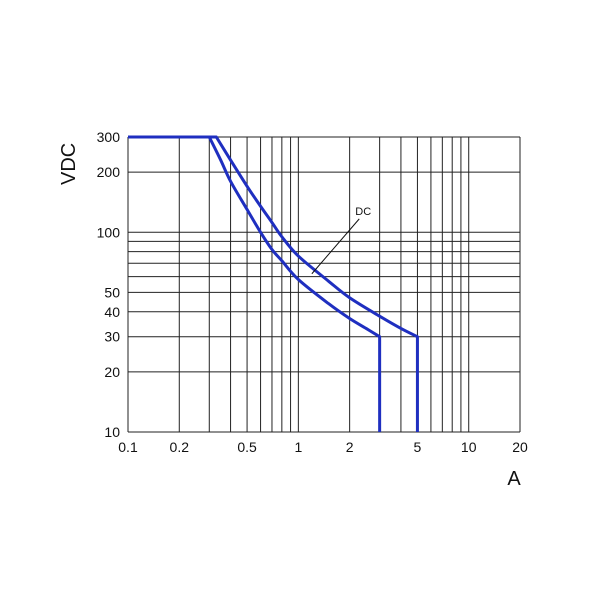  I want to click on y-tick-label: 40, so click(112, 312).